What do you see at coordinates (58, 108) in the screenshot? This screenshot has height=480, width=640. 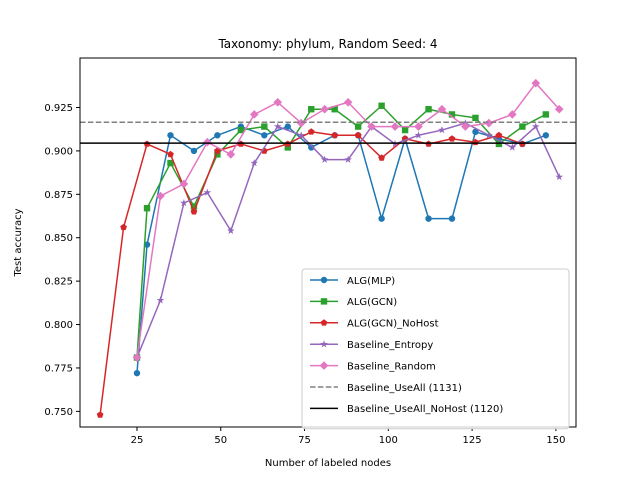 I see `y-tick-label: 0.925` at bounding box center [58, 108].